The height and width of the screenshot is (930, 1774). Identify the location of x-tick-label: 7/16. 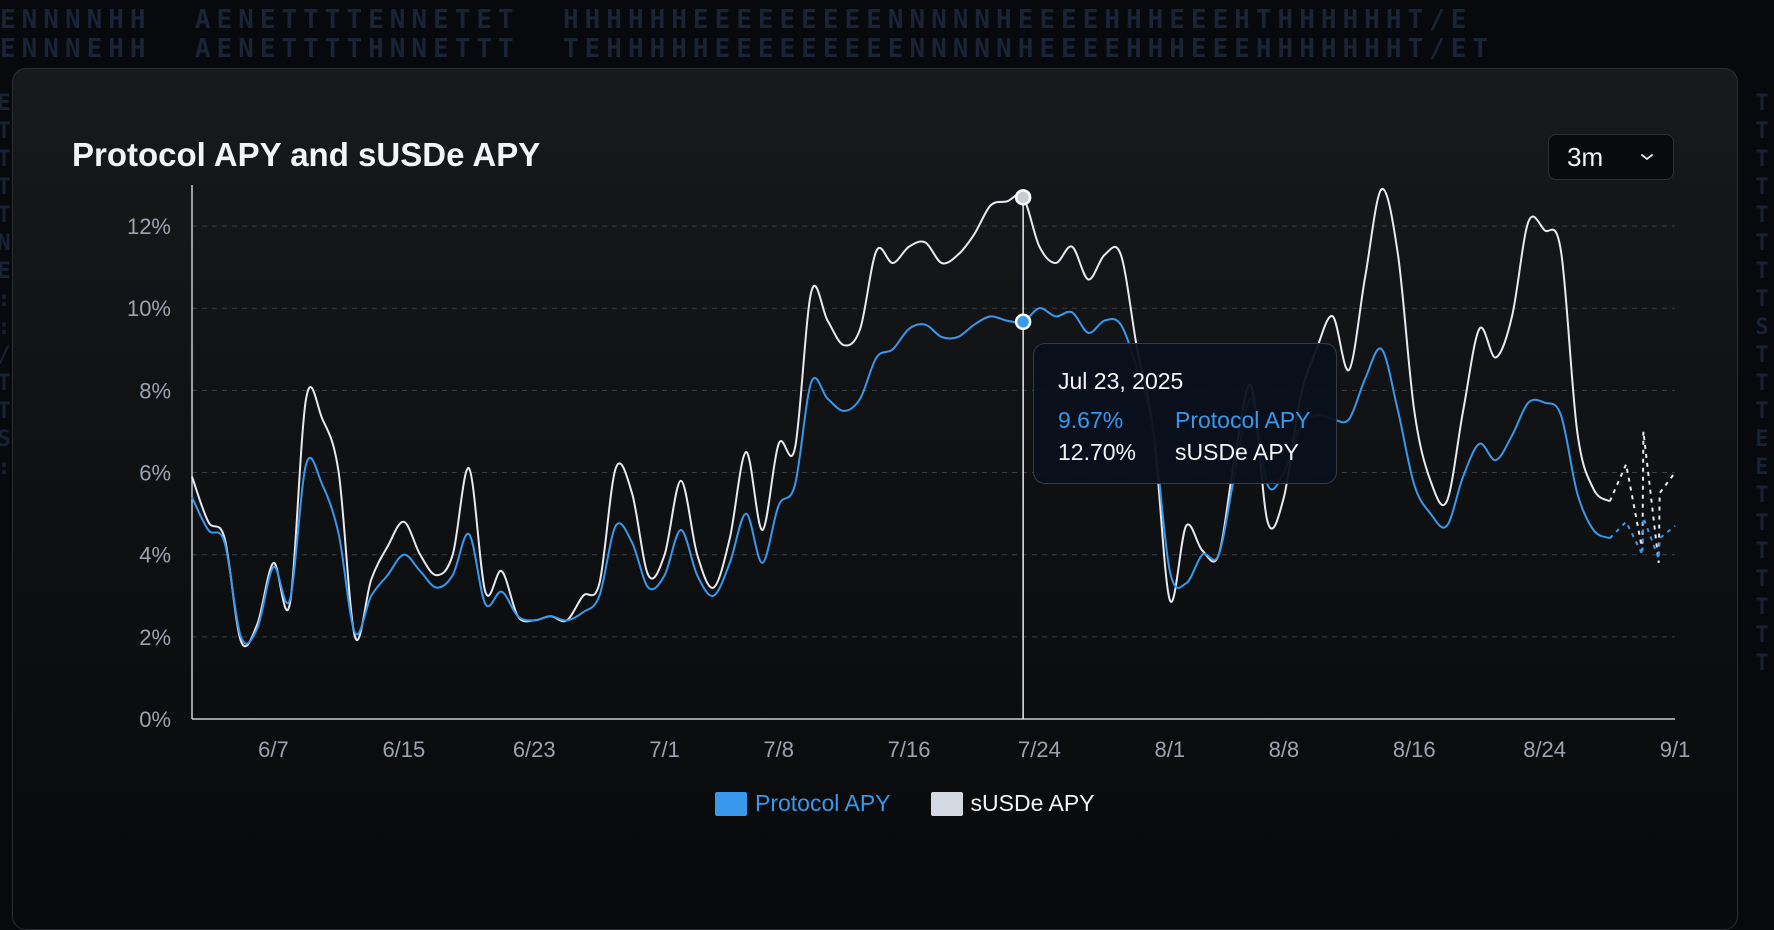
(909, 749).